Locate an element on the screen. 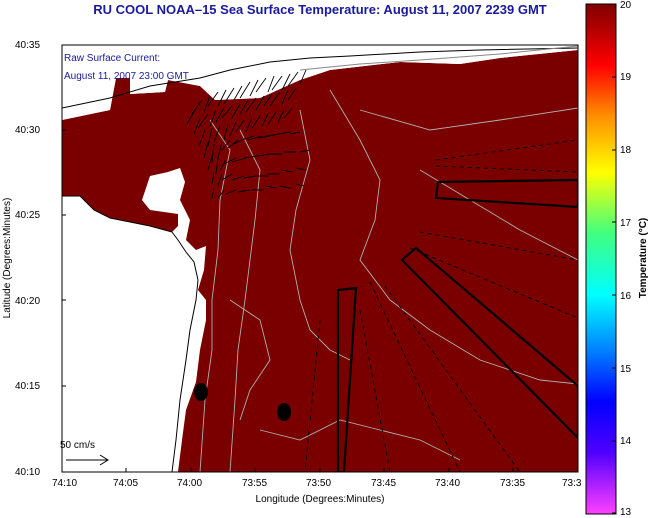 The image size is (651, 518). north-coastline is located at coordinates (320, 78).